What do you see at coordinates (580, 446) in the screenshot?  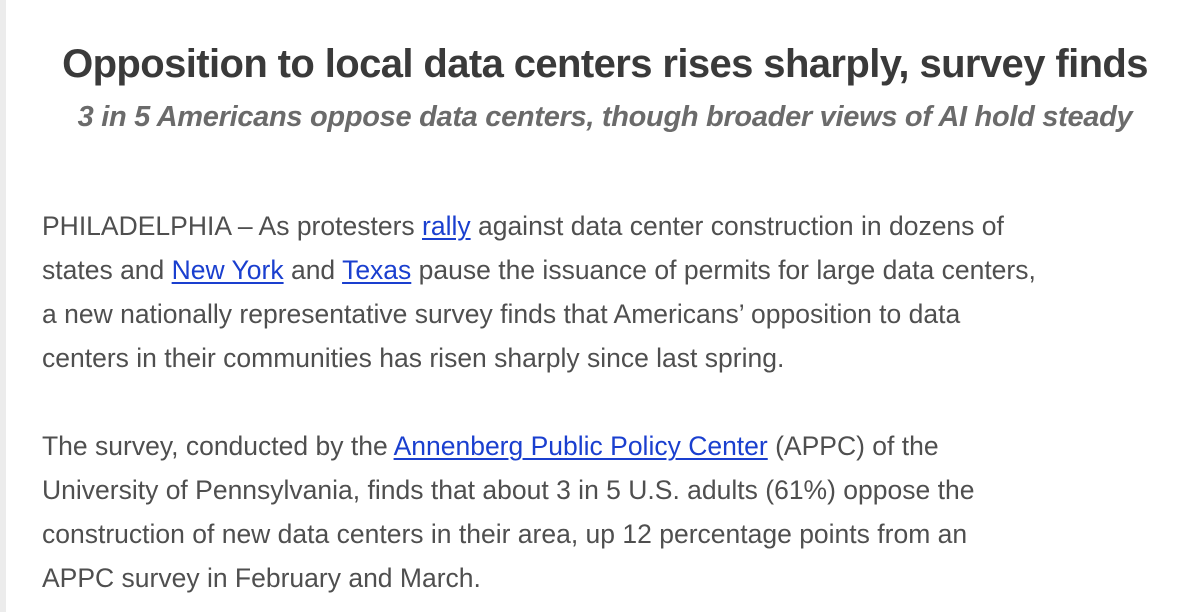 I see `link-annenberg: Annenberg Public Policy Center` at bounding box center [580, 446].